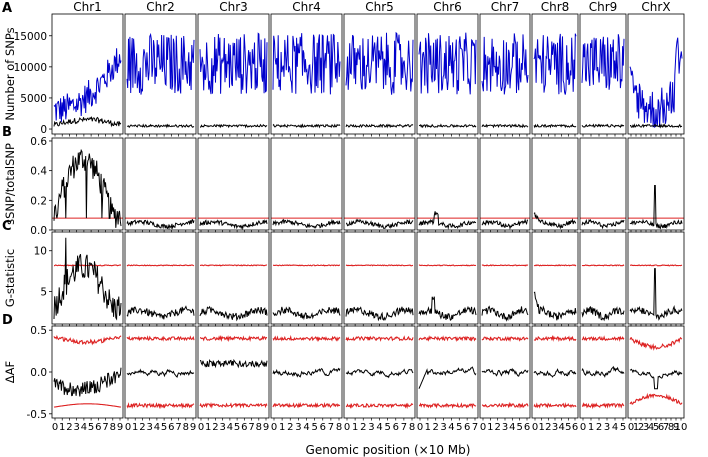 This screenshot has width=708, height=457. What do you see at coordinates (10, 184) in the screenshot?
I see `y-axis-label-B: sSNP/totalSNP` at bounding box center [10, 184].